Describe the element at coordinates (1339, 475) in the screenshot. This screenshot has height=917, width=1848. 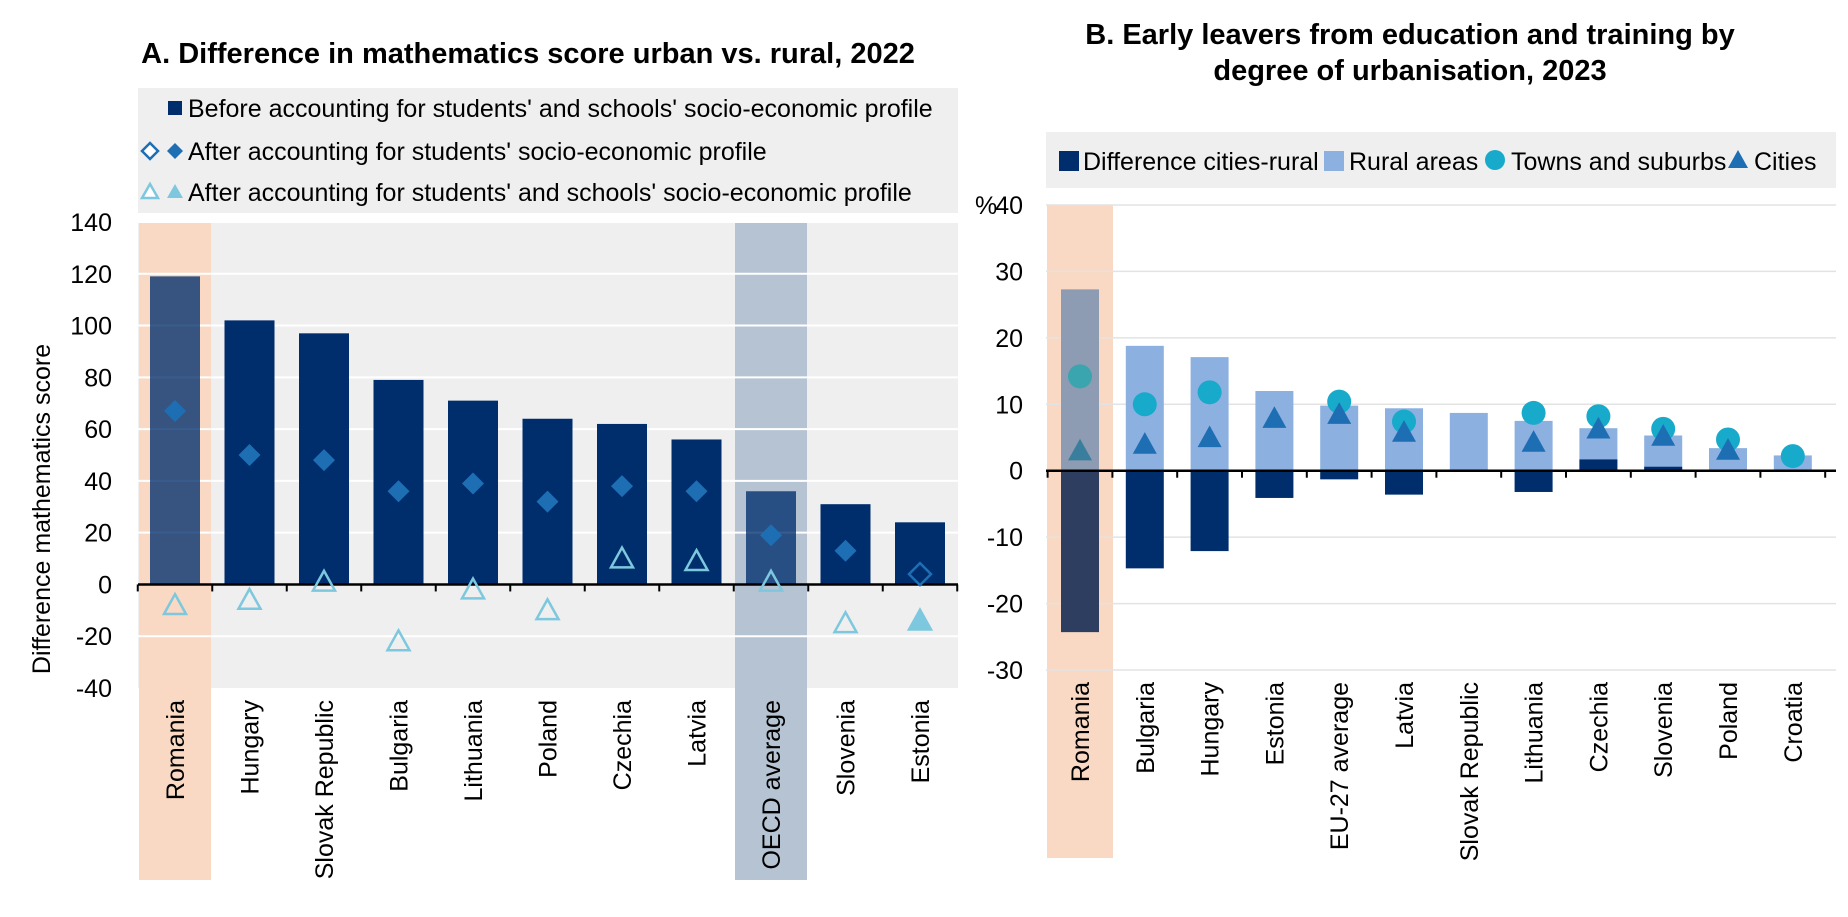
I see `difference-bar-eu-27-average` at that location.